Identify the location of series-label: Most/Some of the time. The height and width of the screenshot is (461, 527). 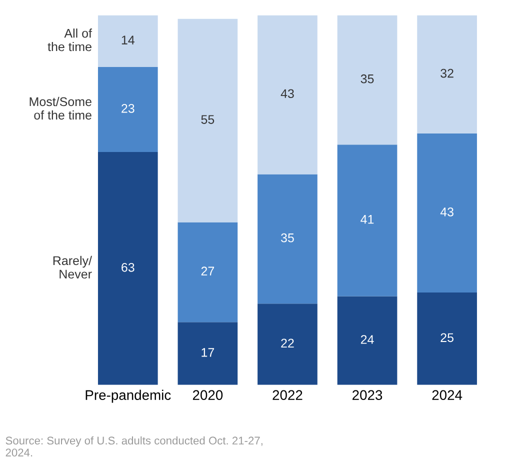
(61, 108).